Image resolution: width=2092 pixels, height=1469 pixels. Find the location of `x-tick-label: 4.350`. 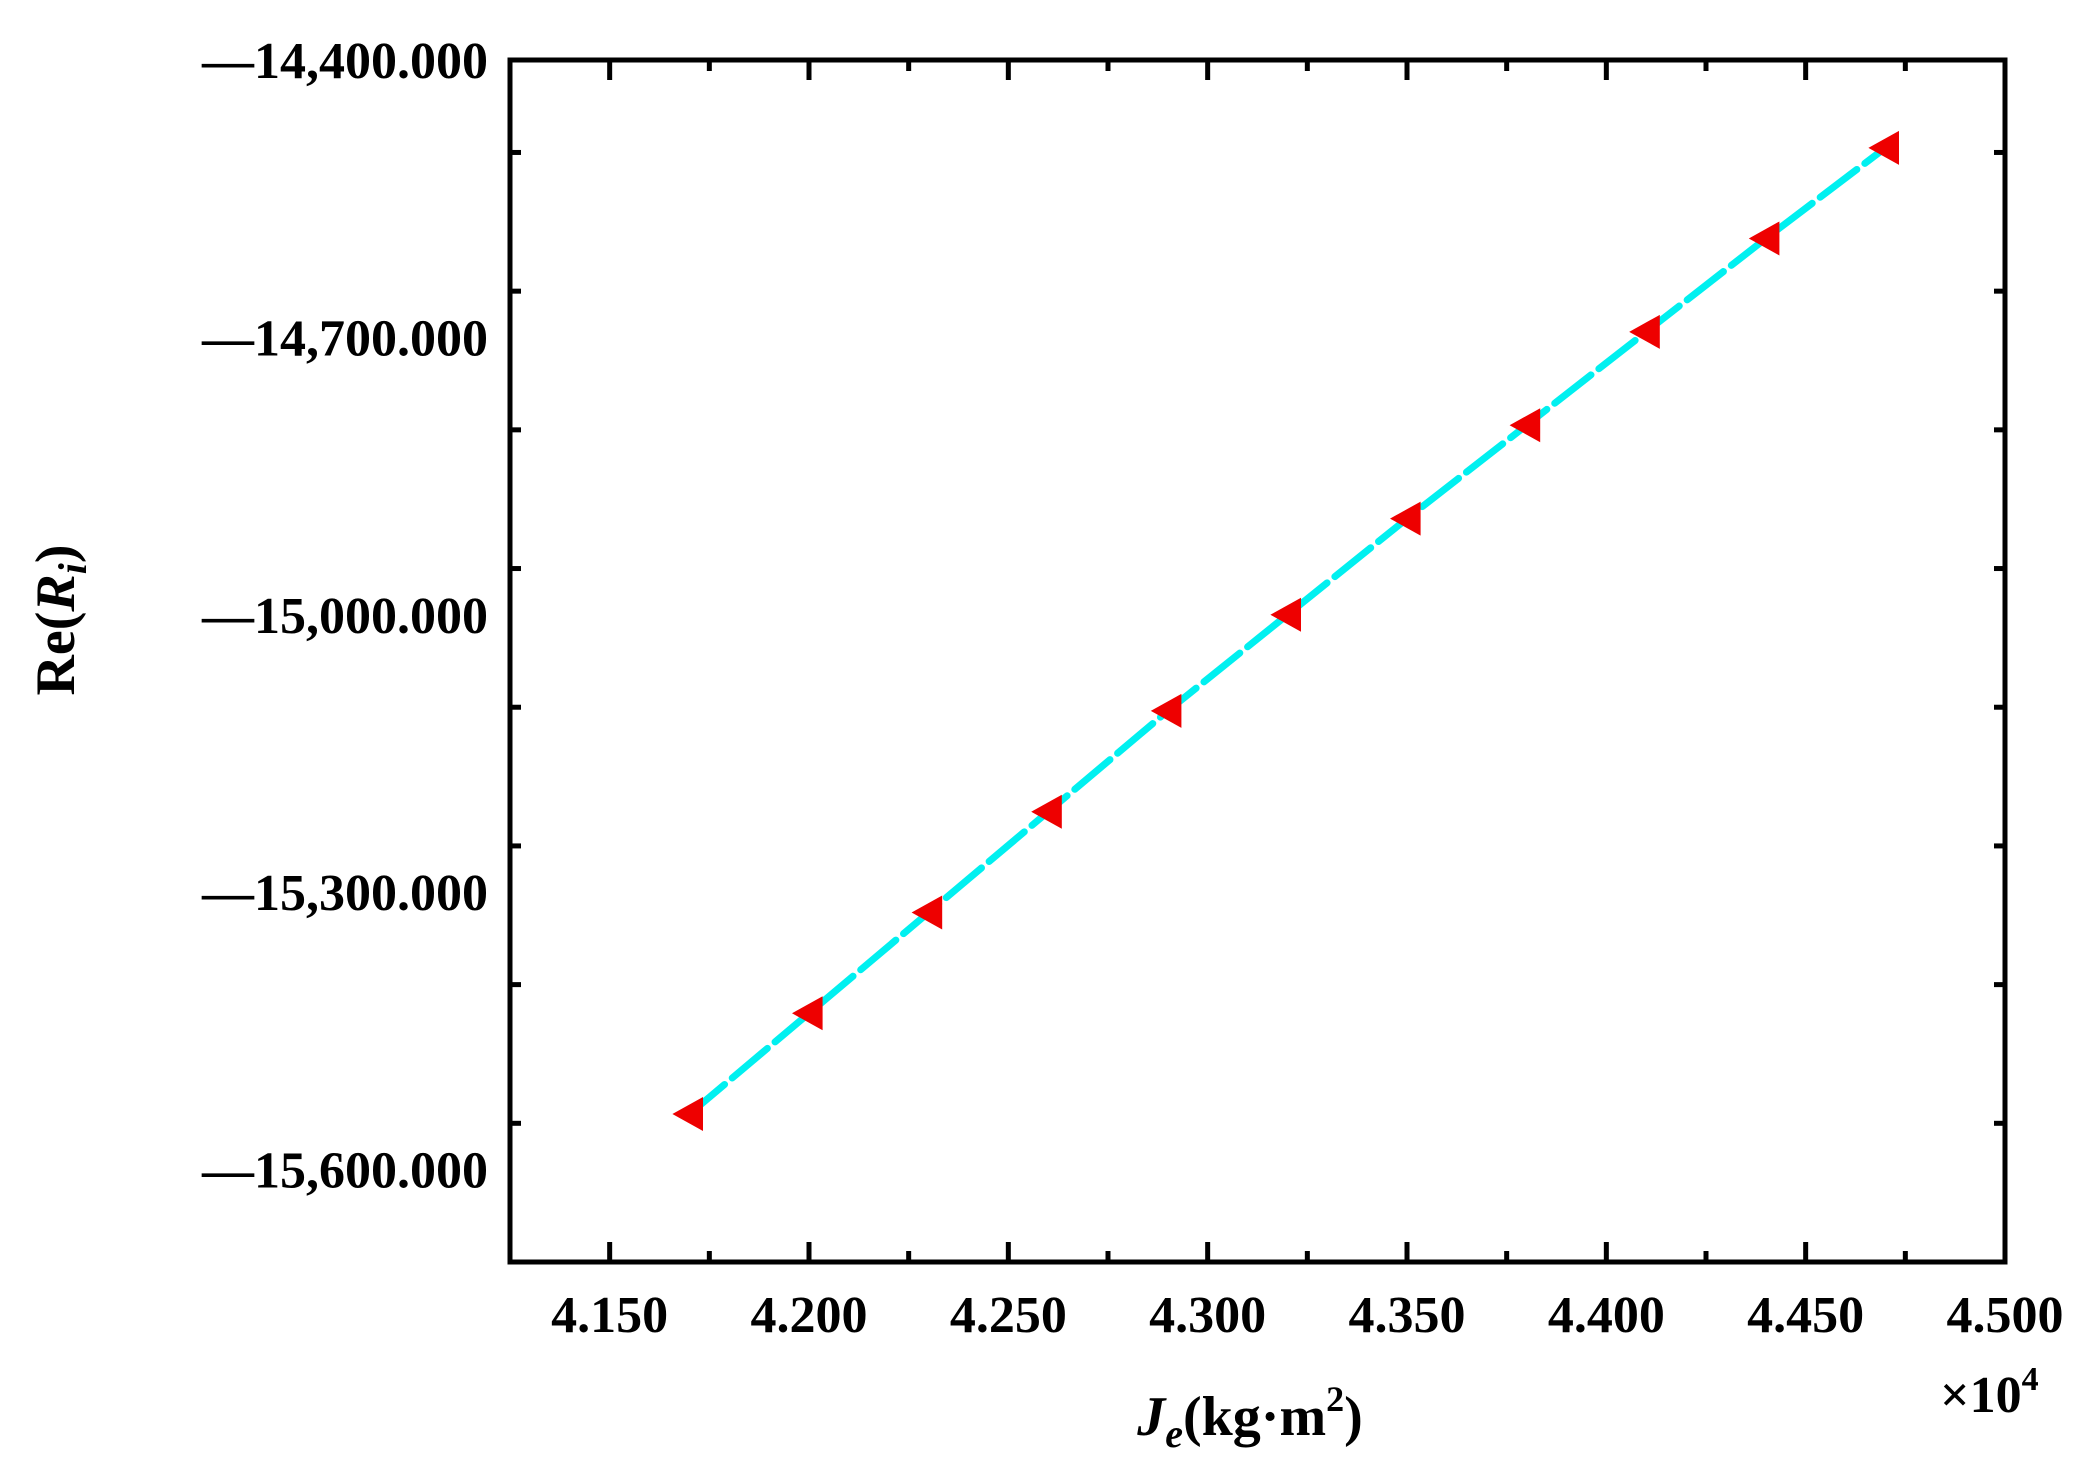

x-tick-label: 4.350 is located at coordinates (1407, 1315).